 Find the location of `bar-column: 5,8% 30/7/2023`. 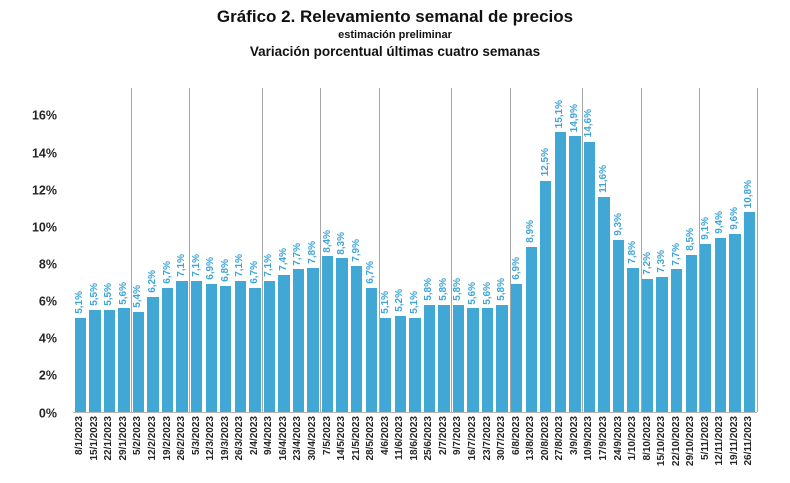

bar-column: 5,8% 30/7/2023 is located at coordinates (502, 274).